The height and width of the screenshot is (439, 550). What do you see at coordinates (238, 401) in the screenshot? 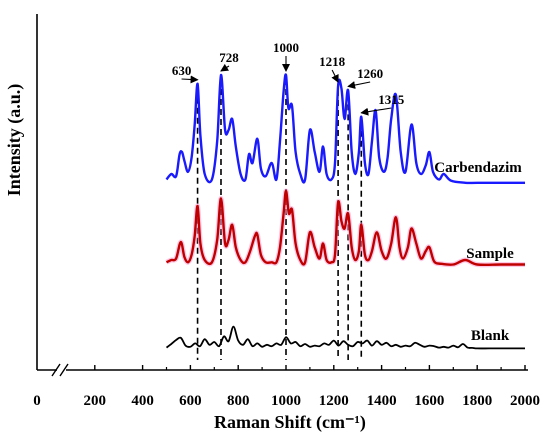
I see `x-tick-label: 800` at bounding box center [238, 401].